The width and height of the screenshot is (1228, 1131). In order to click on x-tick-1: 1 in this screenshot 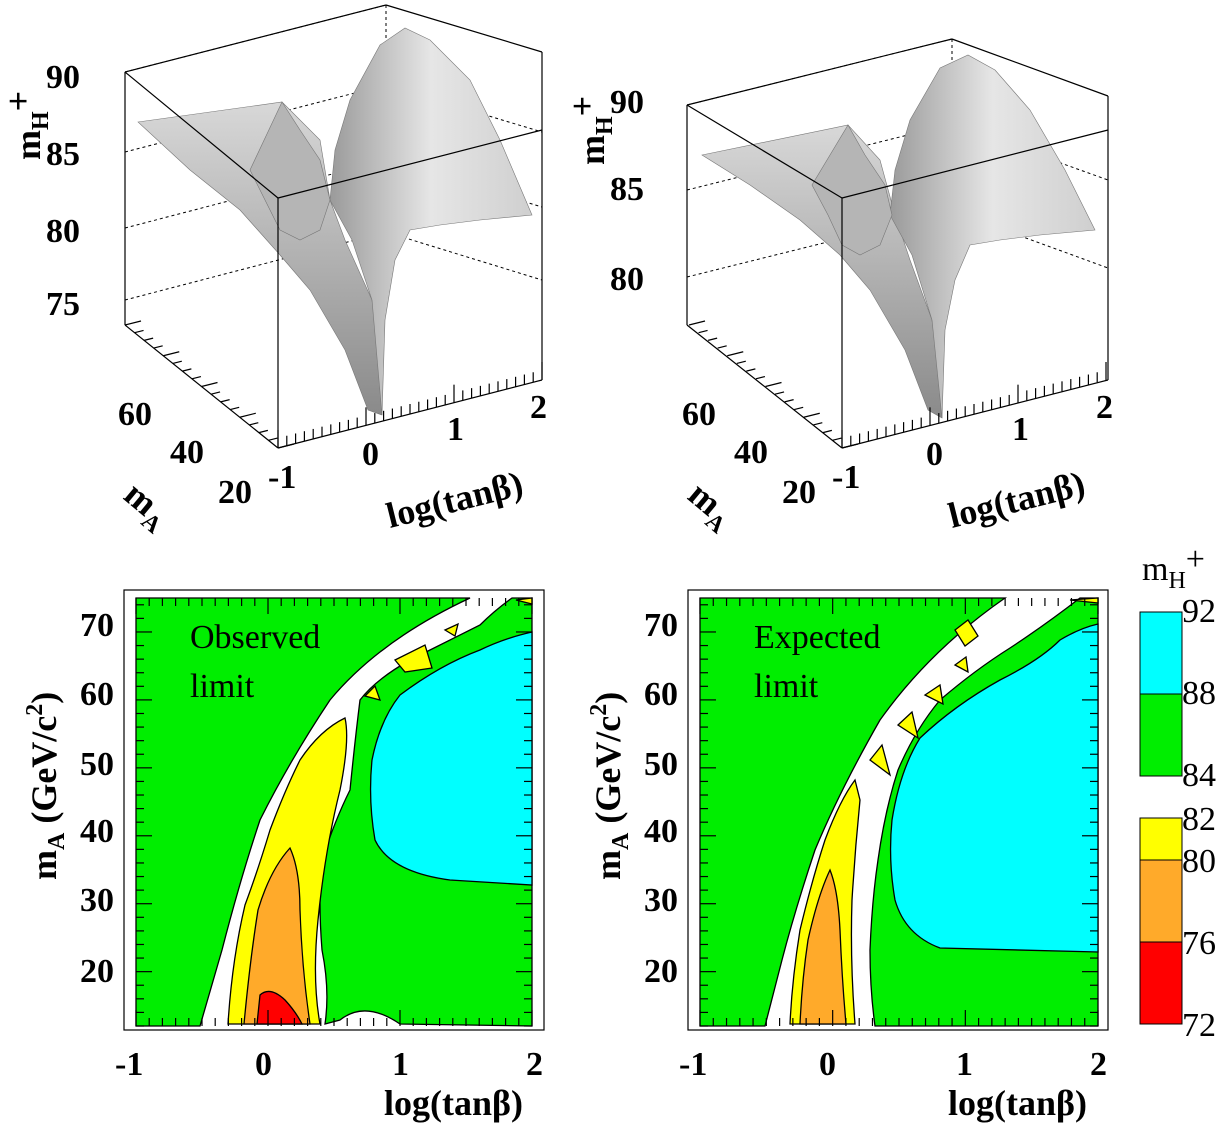, I will do `click(400, 1064)`.